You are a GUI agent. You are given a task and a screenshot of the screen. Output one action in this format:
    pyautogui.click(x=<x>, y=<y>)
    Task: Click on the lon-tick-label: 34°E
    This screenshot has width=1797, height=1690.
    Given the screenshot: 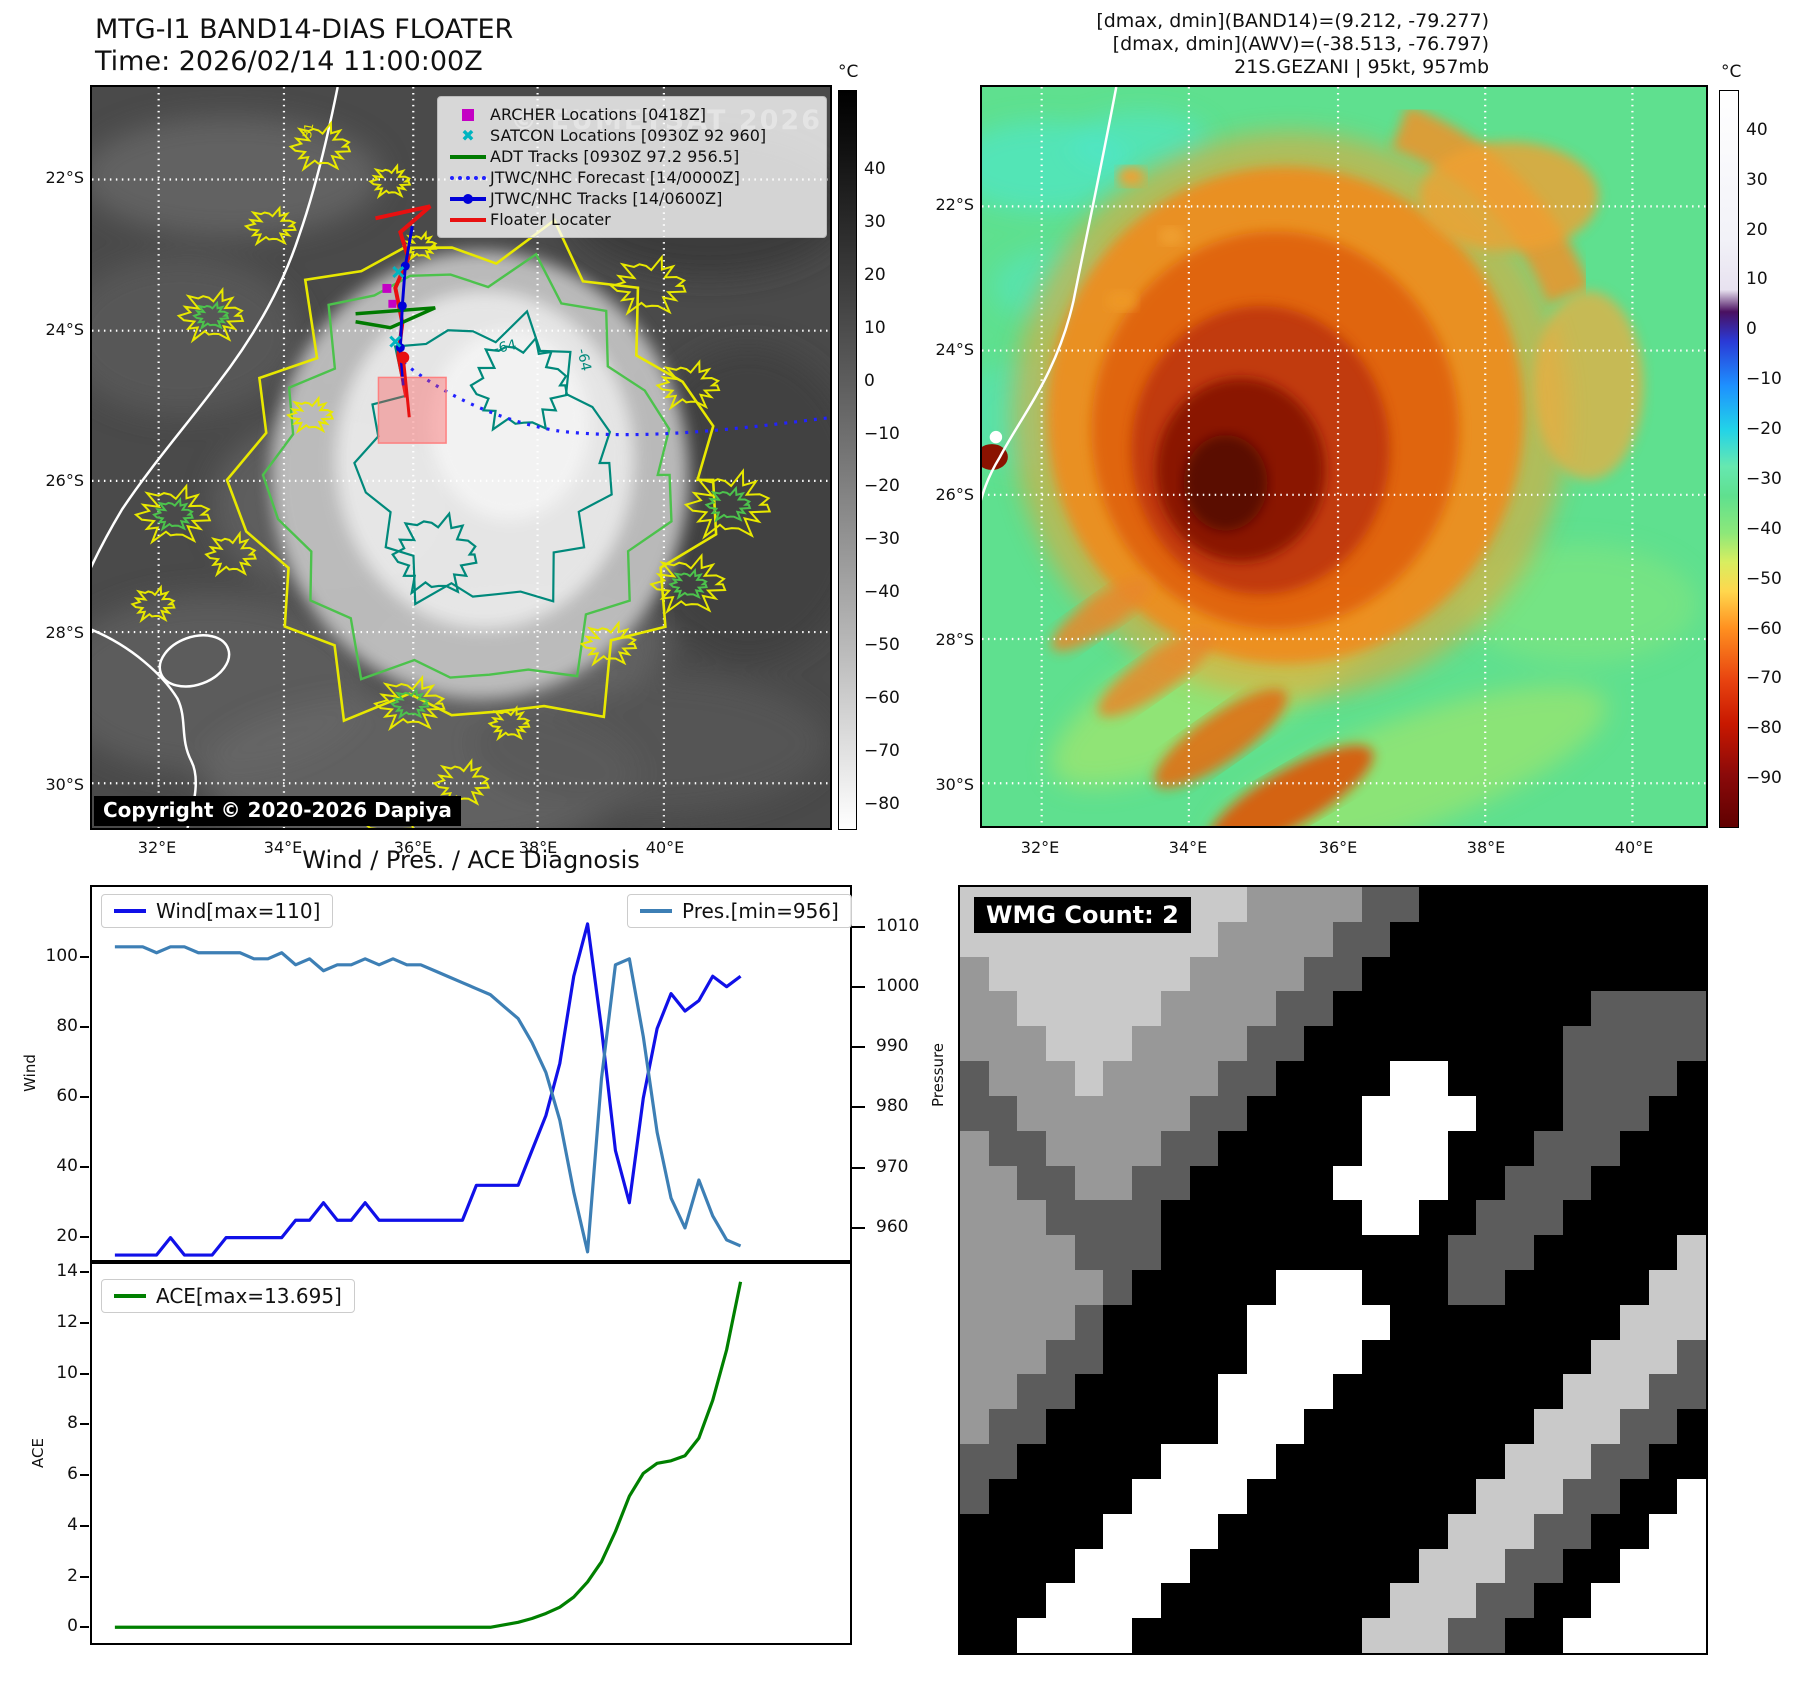 What is the action you would take?
    pyautogui.click(x=283, y=847)
    